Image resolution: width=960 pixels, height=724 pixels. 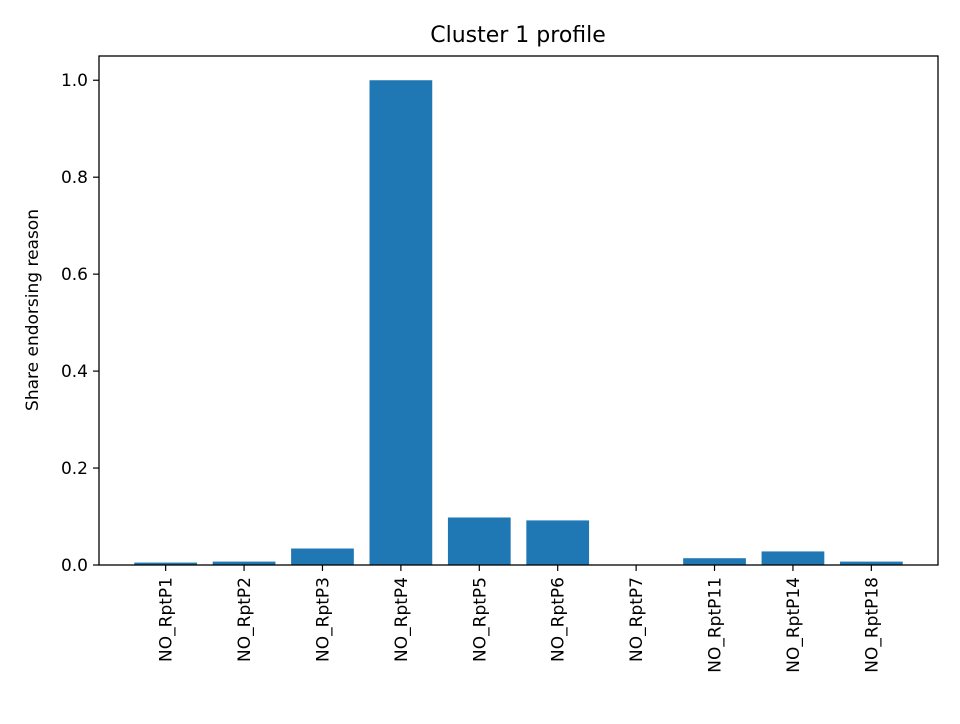 I want to click on x-tick-label: NO_RptP5, so click(x=480, y=619).